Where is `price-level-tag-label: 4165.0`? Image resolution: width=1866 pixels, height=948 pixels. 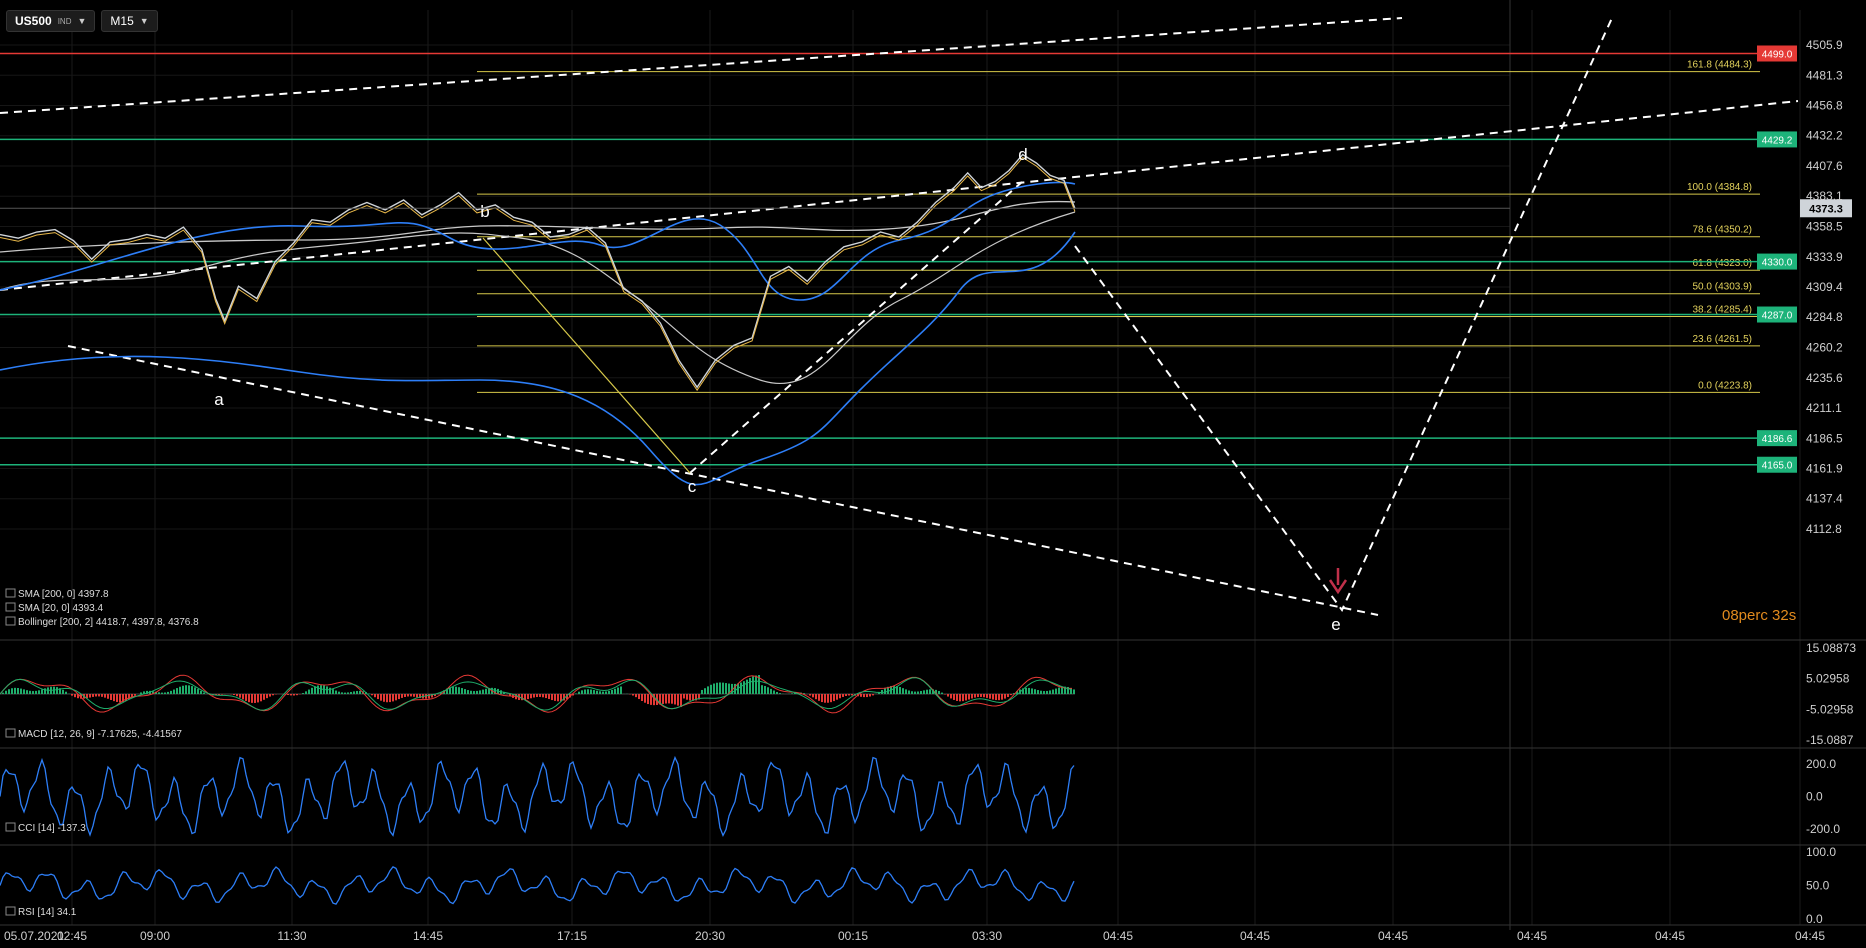
price-level-tag-label: 4165.0 is located at coordinates (1777, 466).